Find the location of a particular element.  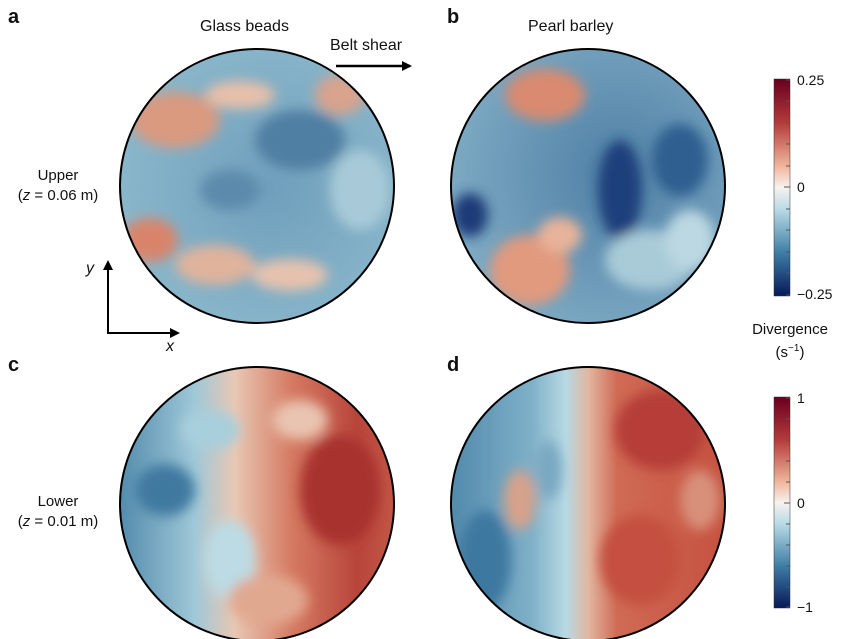

colorbar-unit-exponent: −1 is located at coordinates (794, 348).